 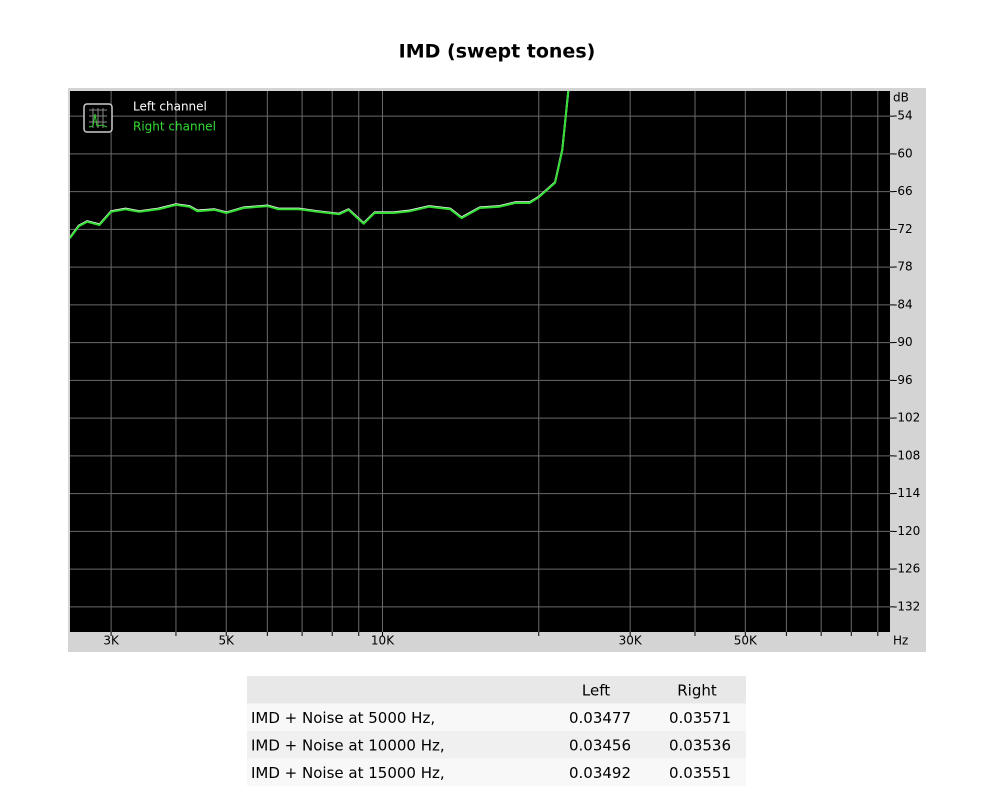 I want to click on y-tick-label: -72, so click(x=903, y=229).